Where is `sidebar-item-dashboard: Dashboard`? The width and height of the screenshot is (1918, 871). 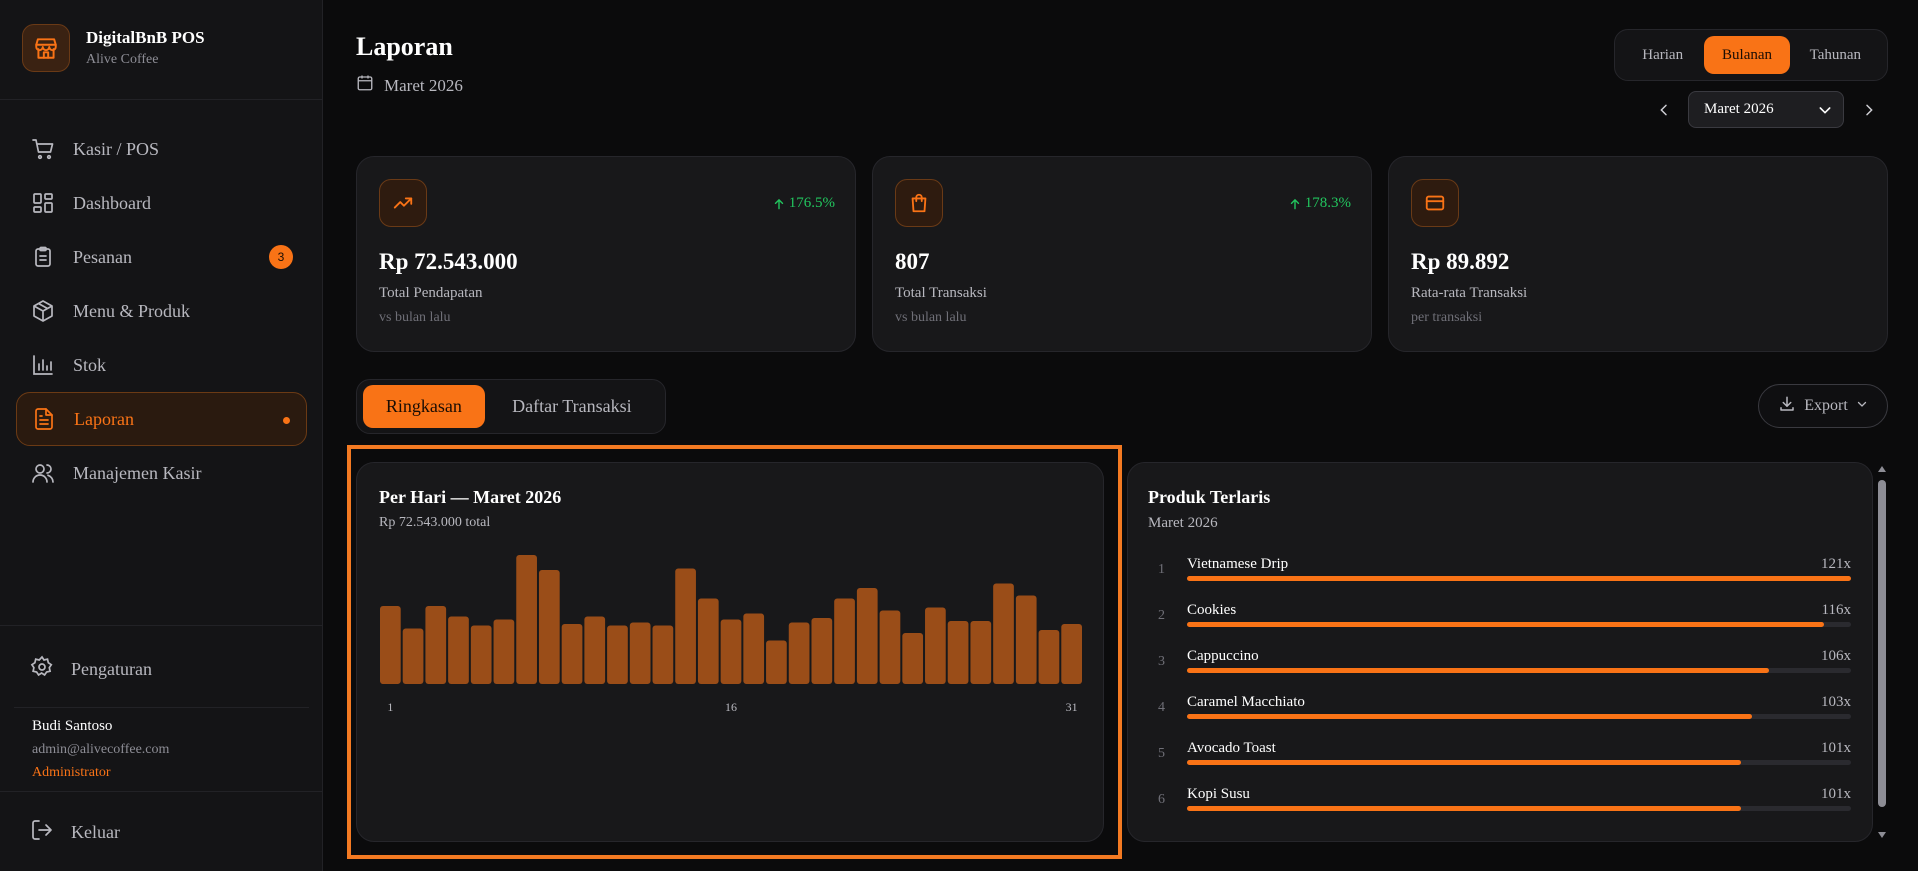 sidebar-item-dashboard: Dashboard is located at coordinates (161, 203).